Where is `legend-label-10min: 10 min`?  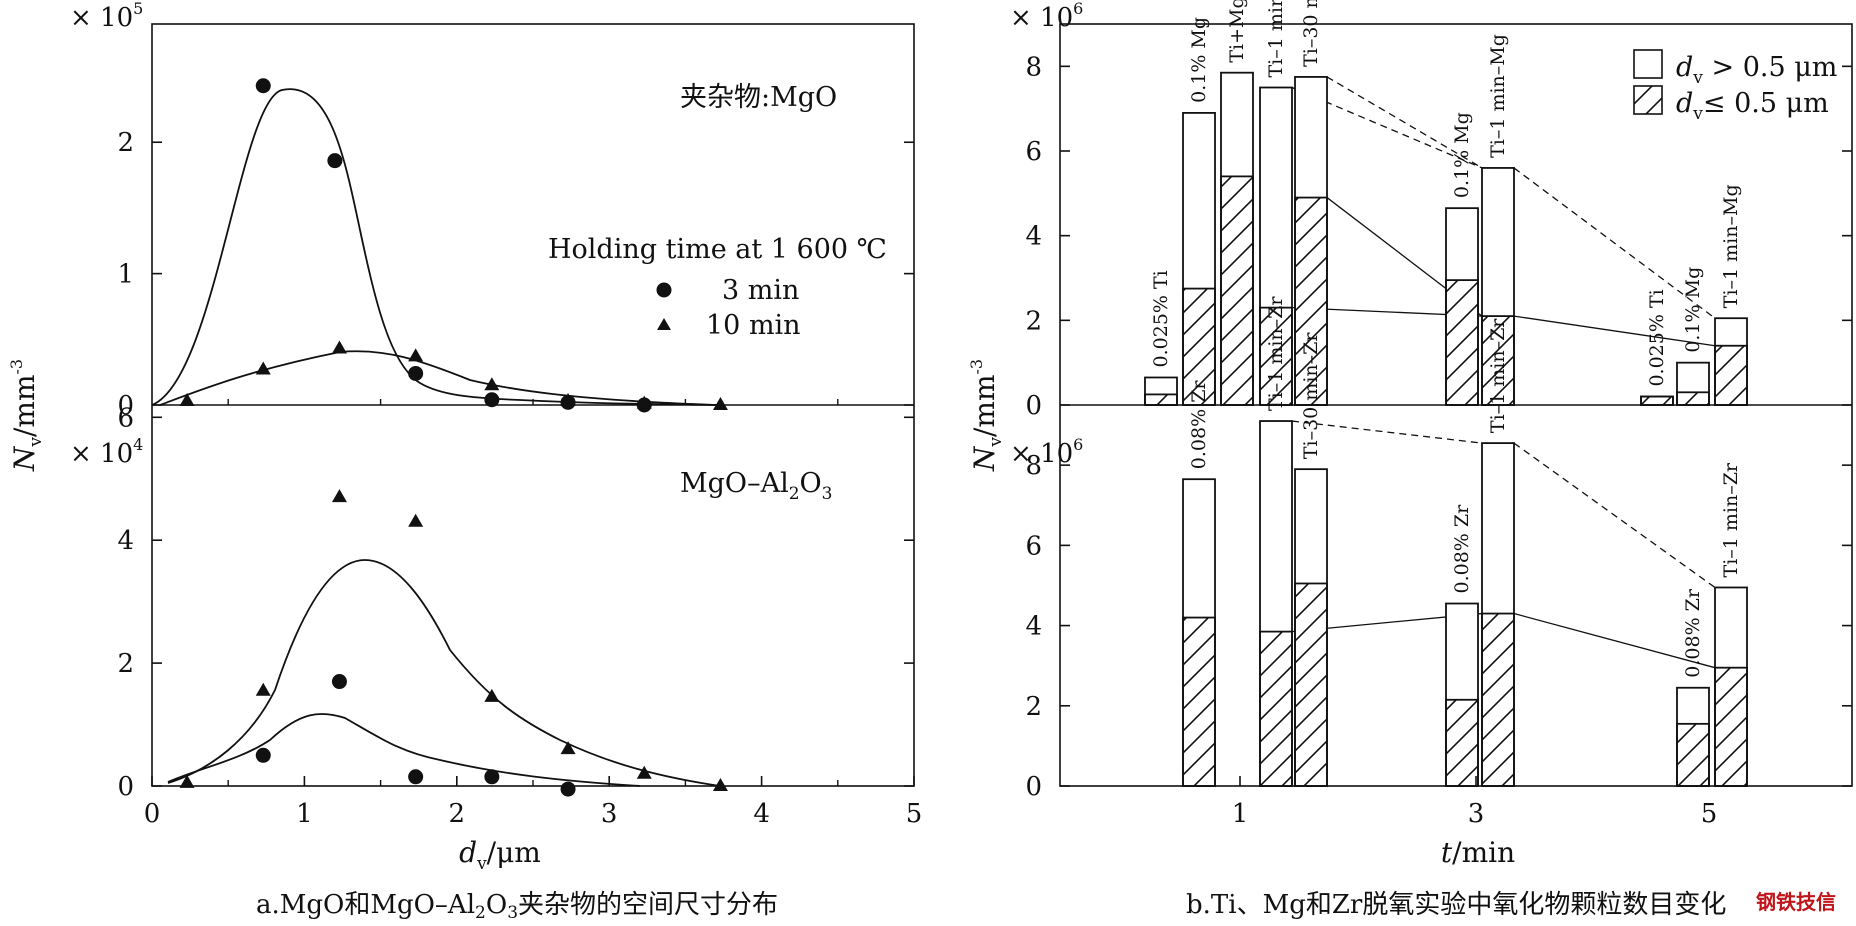 legend-label-10min: 10 min is located at coordinates (753, 325).